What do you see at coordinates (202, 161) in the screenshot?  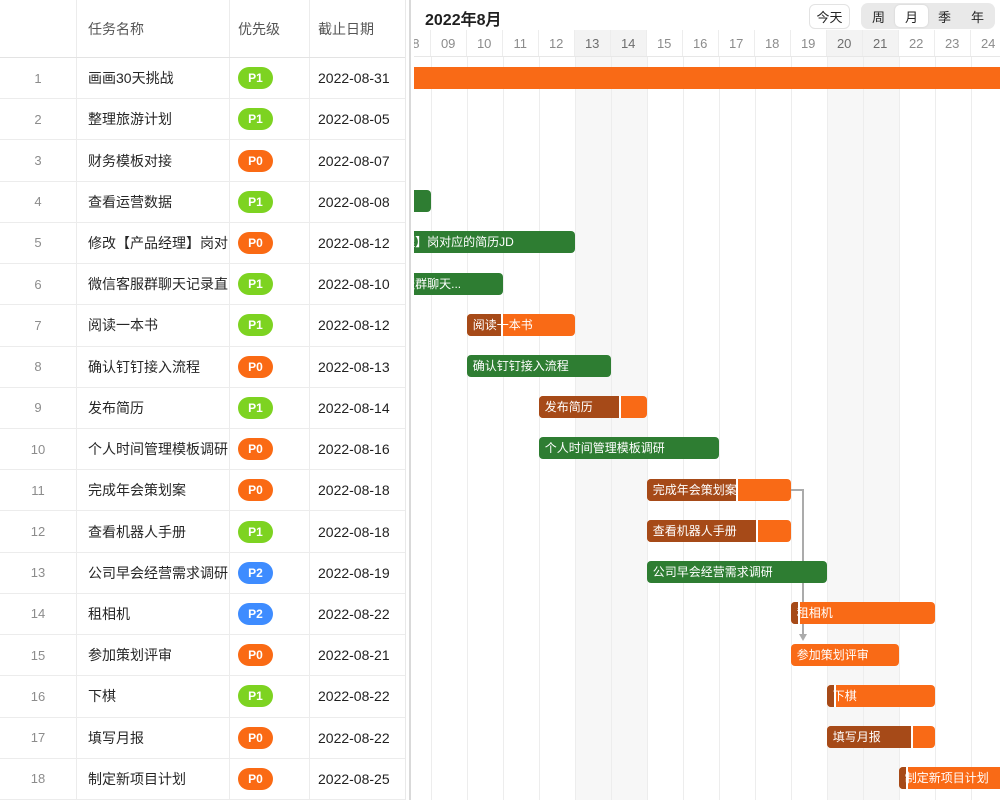 I see `table-row: 3 财务模板对接 P0 2022-08-07` at bounding box center [202, 161].